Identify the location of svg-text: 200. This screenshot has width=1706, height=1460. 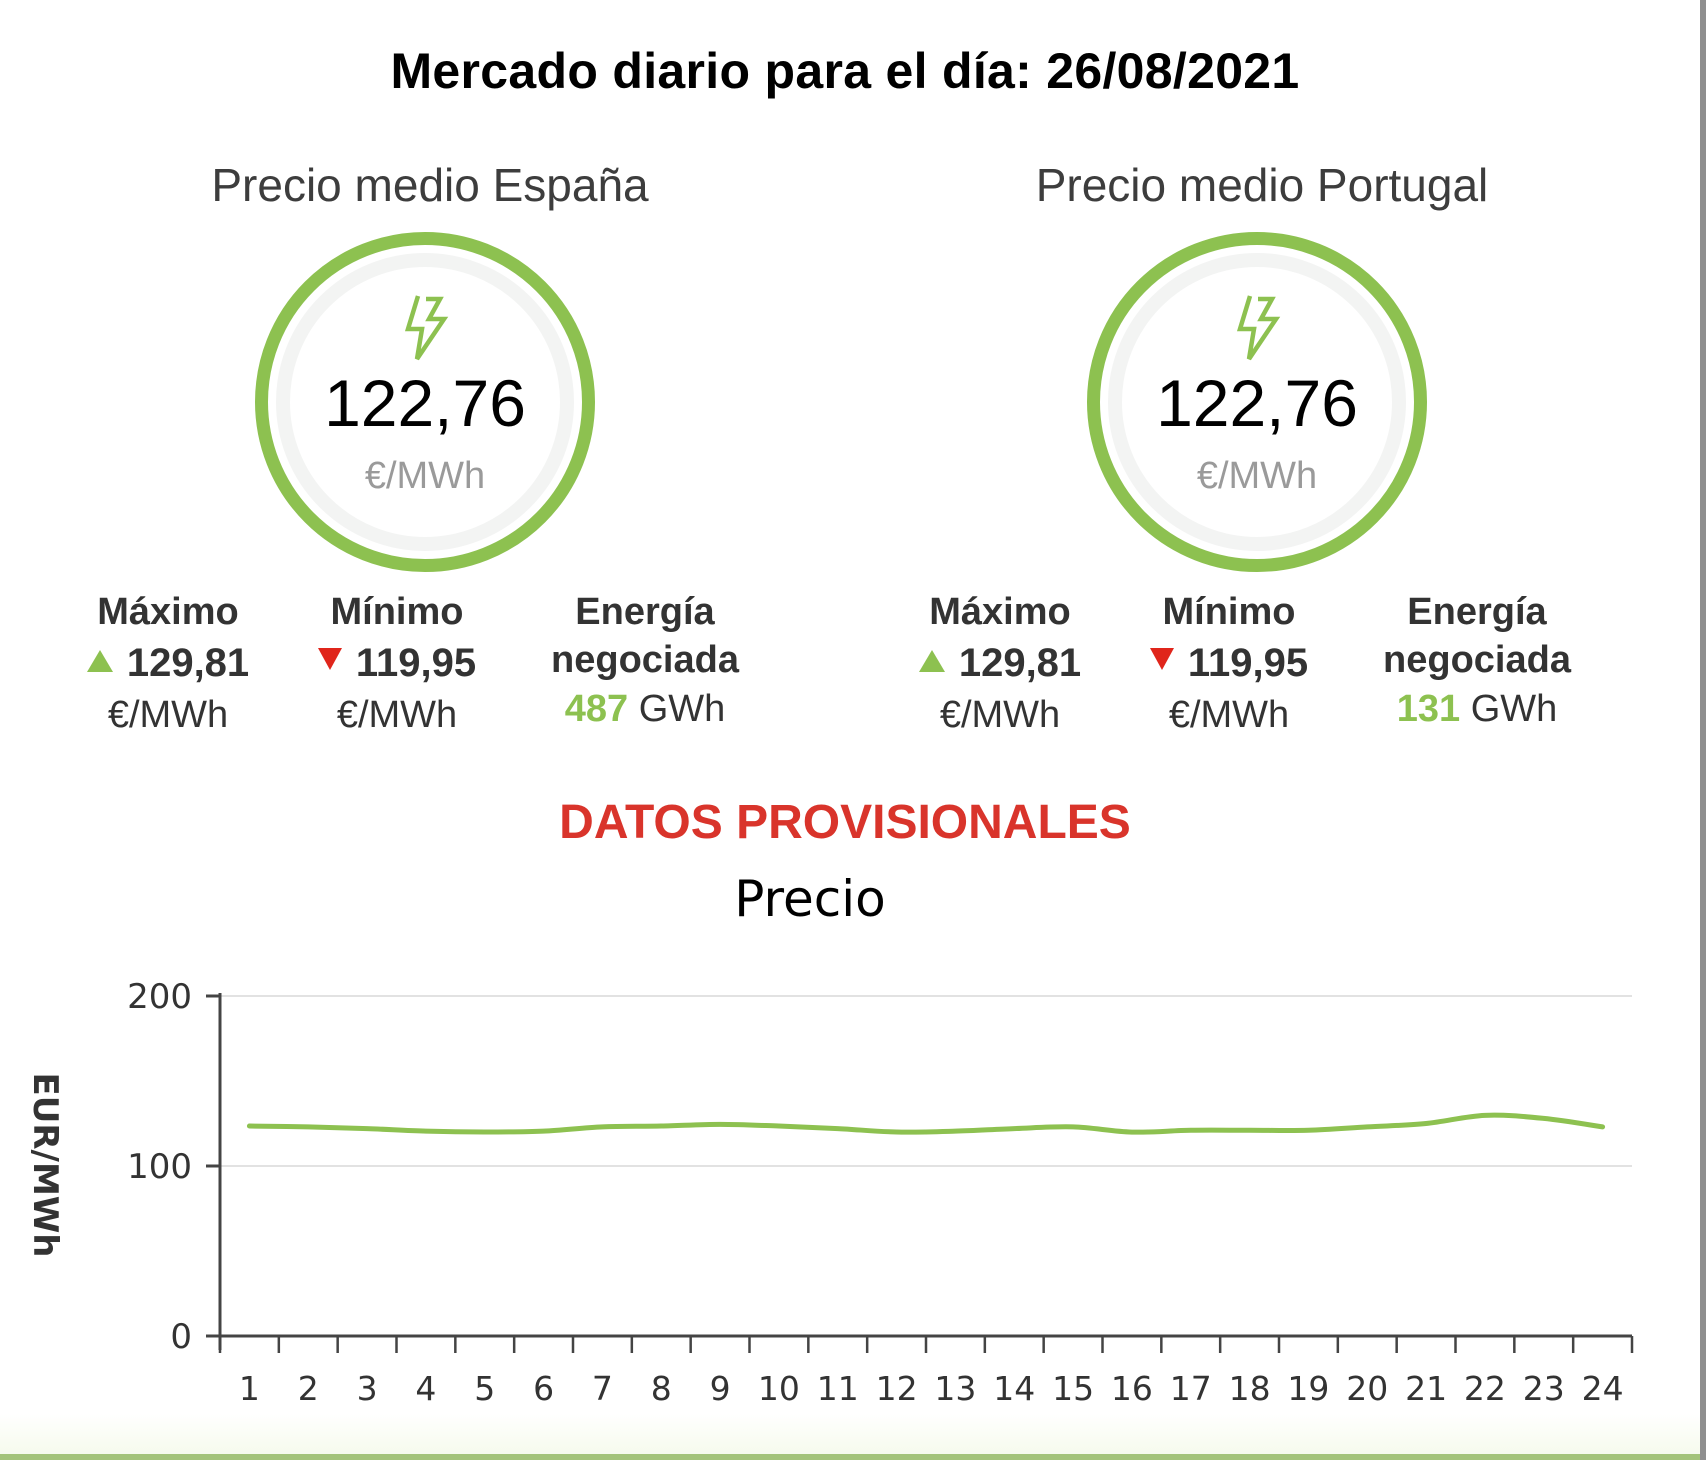
(159, 997).